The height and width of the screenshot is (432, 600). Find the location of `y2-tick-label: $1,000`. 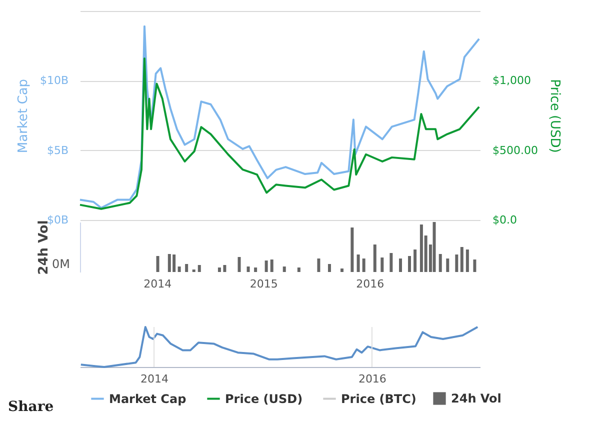

y2-tick-label: $1,000 is located at coordinates (511, 81).